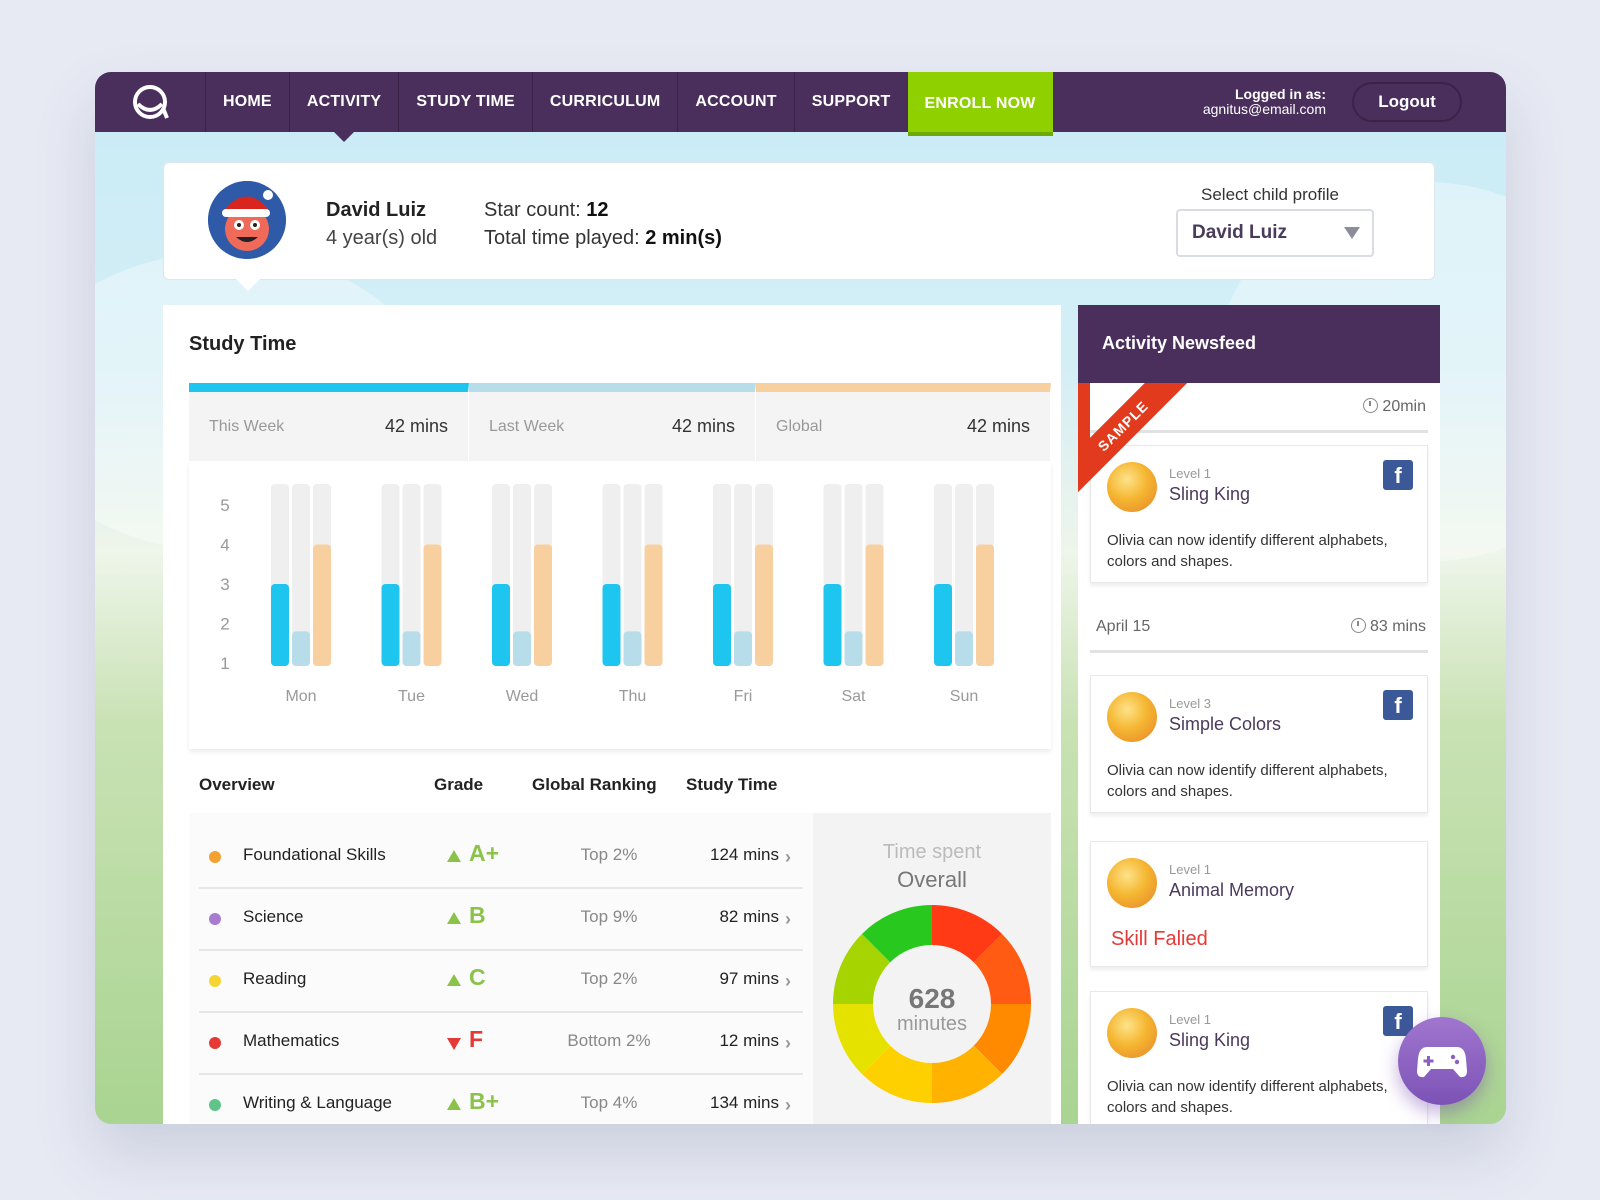 The height and width of the screenshot is (1200, 1600). Describe the element at coordinates (735, 102) in the screenshot. I see `nav-account: ACCOUNT` at that location.